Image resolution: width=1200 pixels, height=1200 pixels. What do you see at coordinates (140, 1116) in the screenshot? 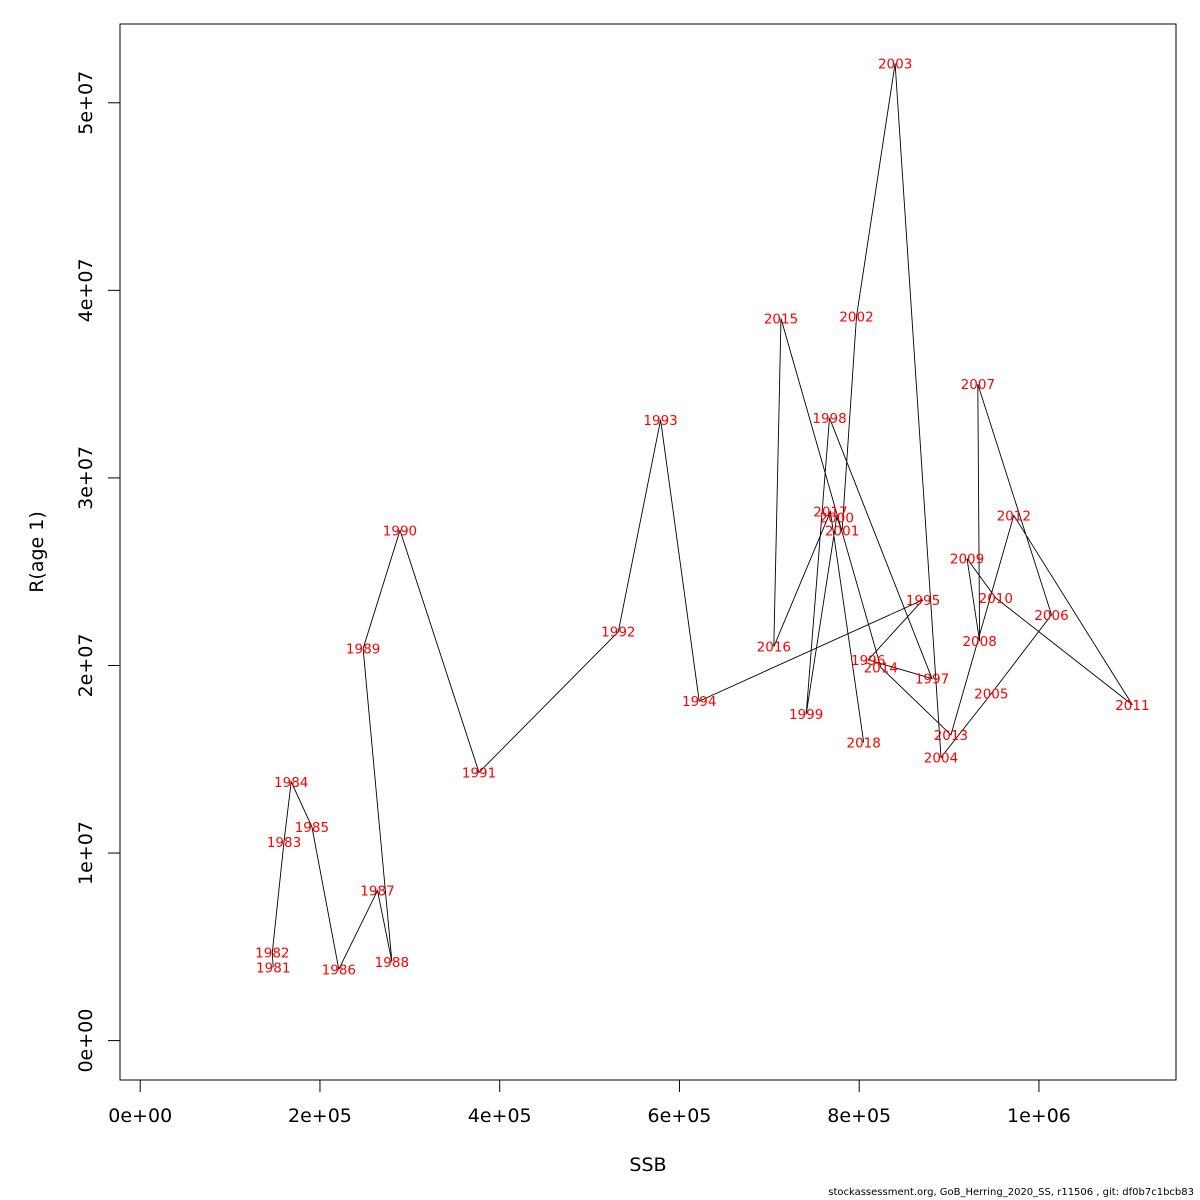
I see `x-tick-label: 0e+00` at bounding box center [140, 1116].